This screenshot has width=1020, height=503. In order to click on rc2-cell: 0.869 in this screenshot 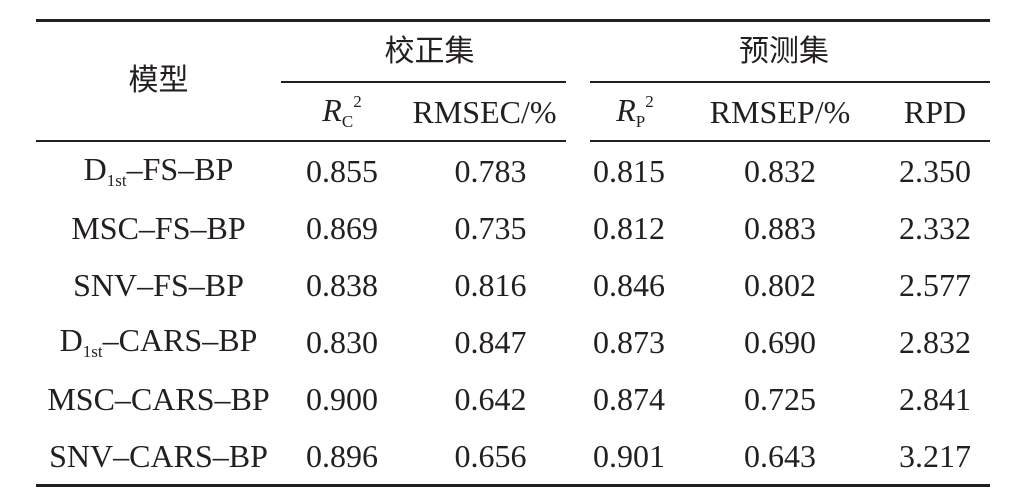, I will do `click(342, 227)`.